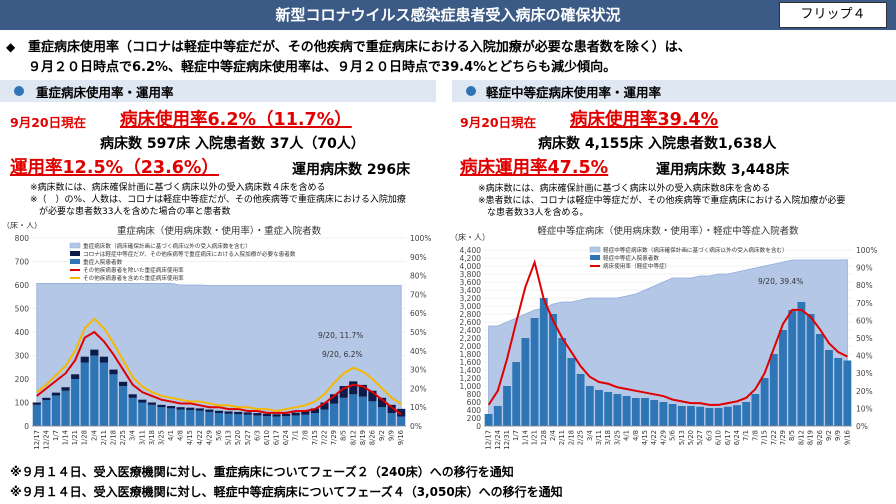 This screenshot has width=896, height=504. I want to click on x-tick-label: 7/22, so click(324, 437).